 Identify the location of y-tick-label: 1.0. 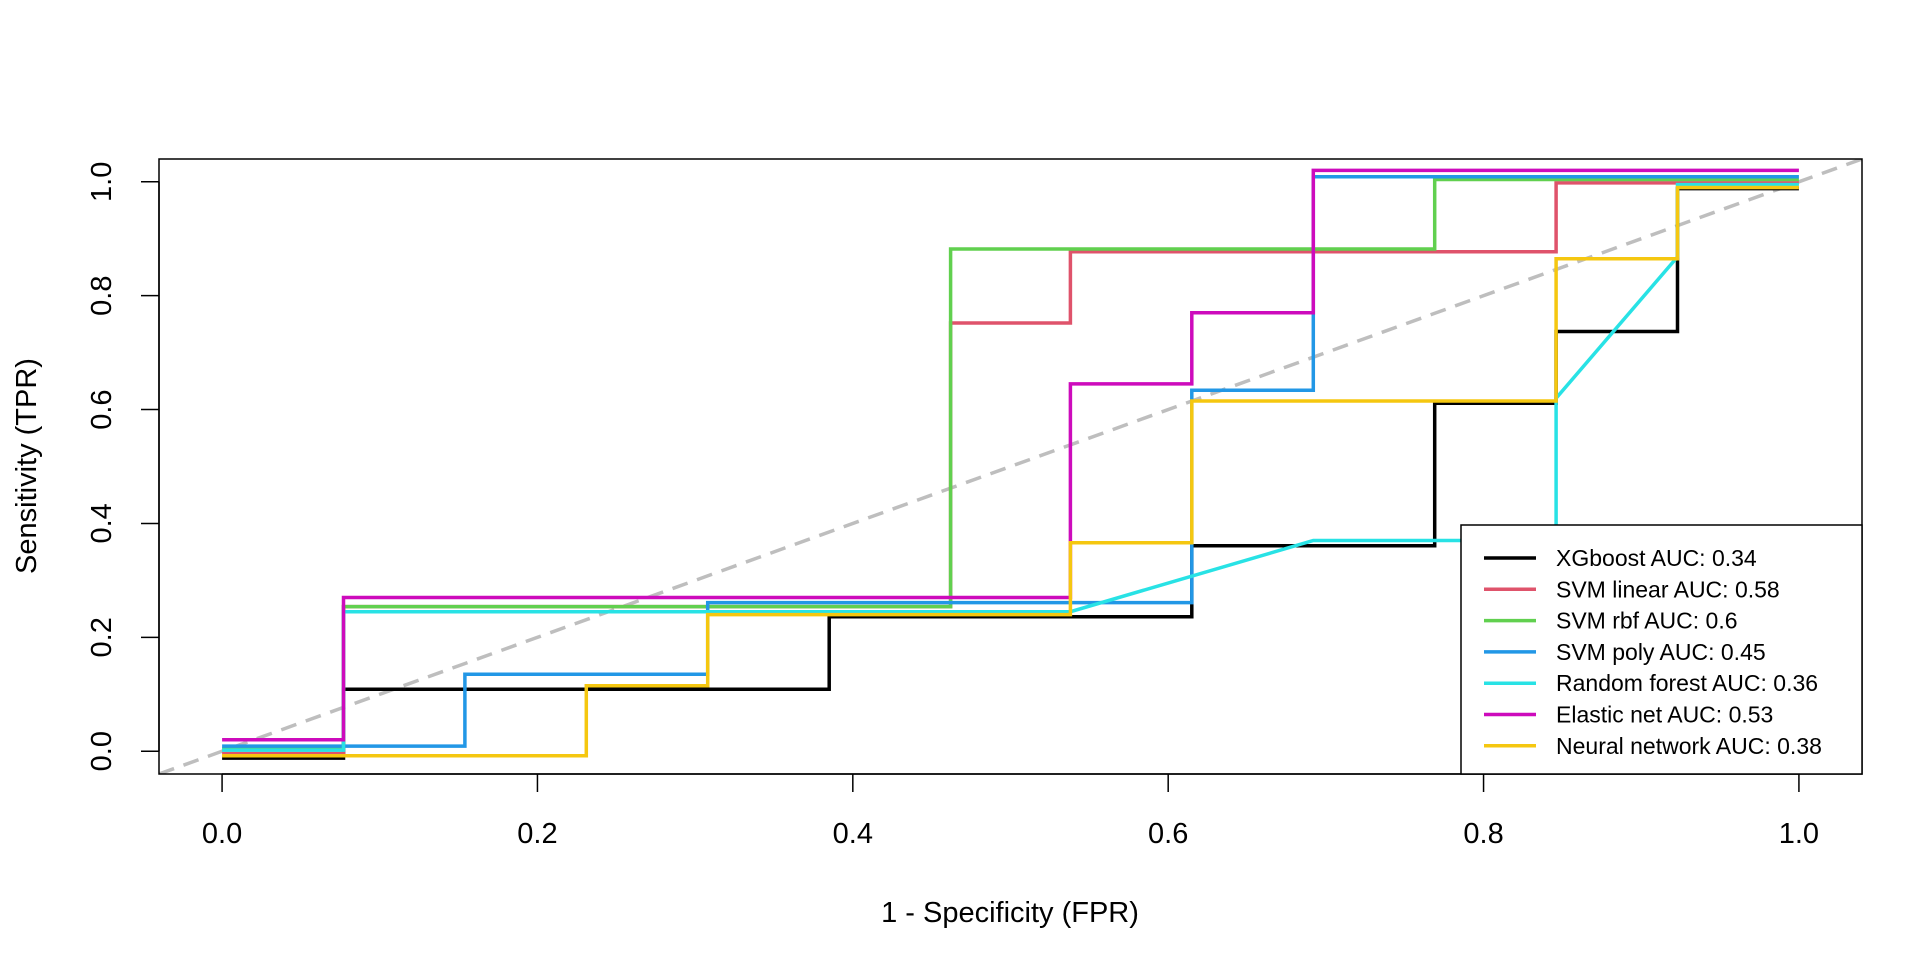
(102, 182).